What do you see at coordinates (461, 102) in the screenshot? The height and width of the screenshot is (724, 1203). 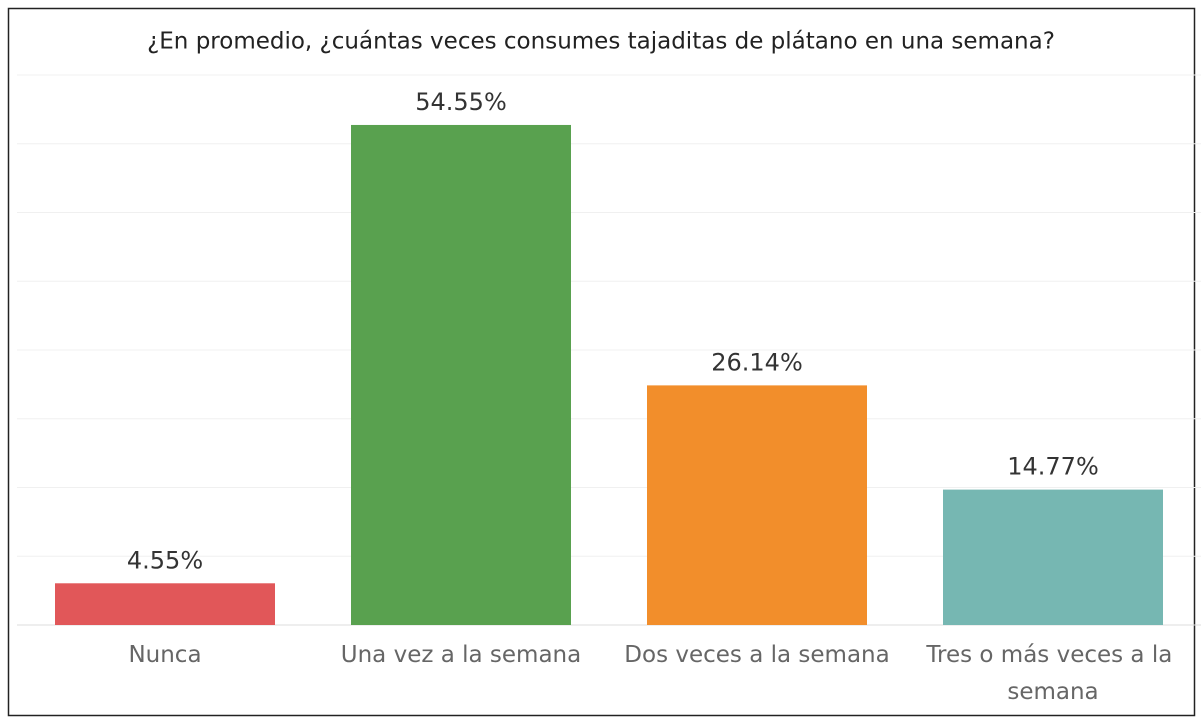 I see `value-label: 54.55%` at bounding box center [461, 102].